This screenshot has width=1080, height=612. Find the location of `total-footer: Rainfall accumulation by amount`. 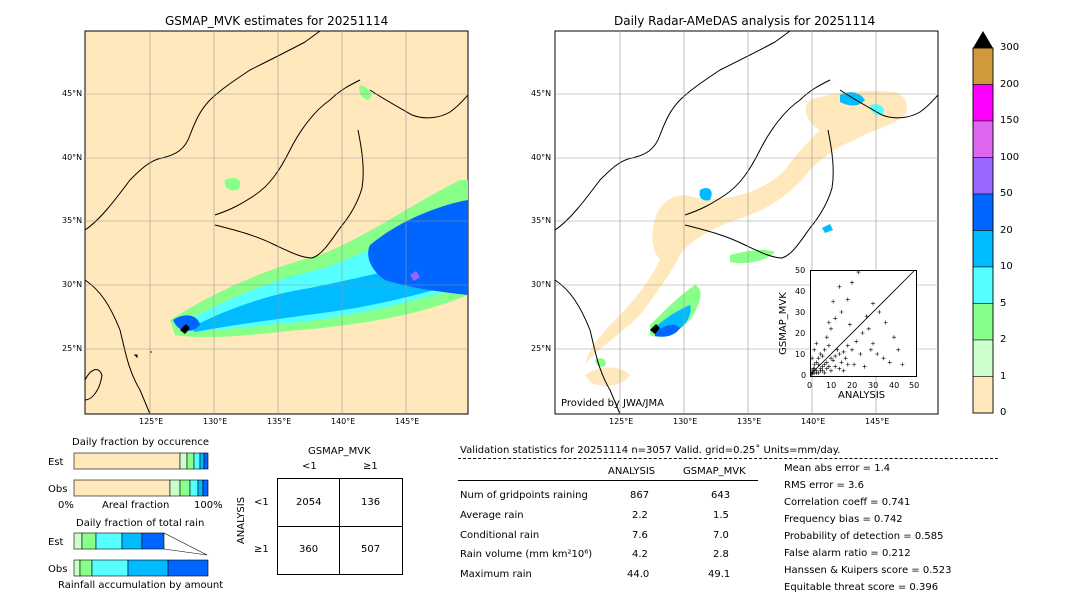

total-footer: Rainfall accumulation by amount is located at coordinates (141, 585).